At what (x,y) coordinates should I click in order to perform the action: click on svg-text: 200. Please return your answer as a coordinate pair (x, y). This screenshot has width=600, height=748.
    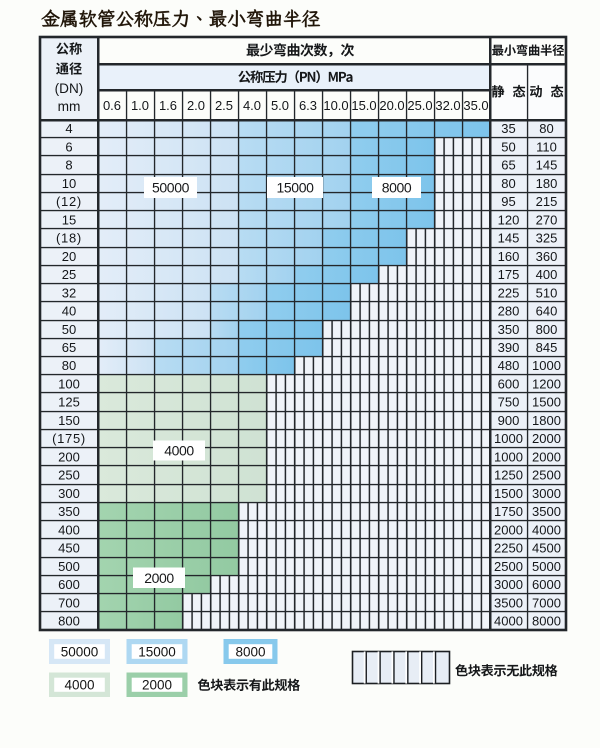
    Looking at the image, I should click on (69, 456).